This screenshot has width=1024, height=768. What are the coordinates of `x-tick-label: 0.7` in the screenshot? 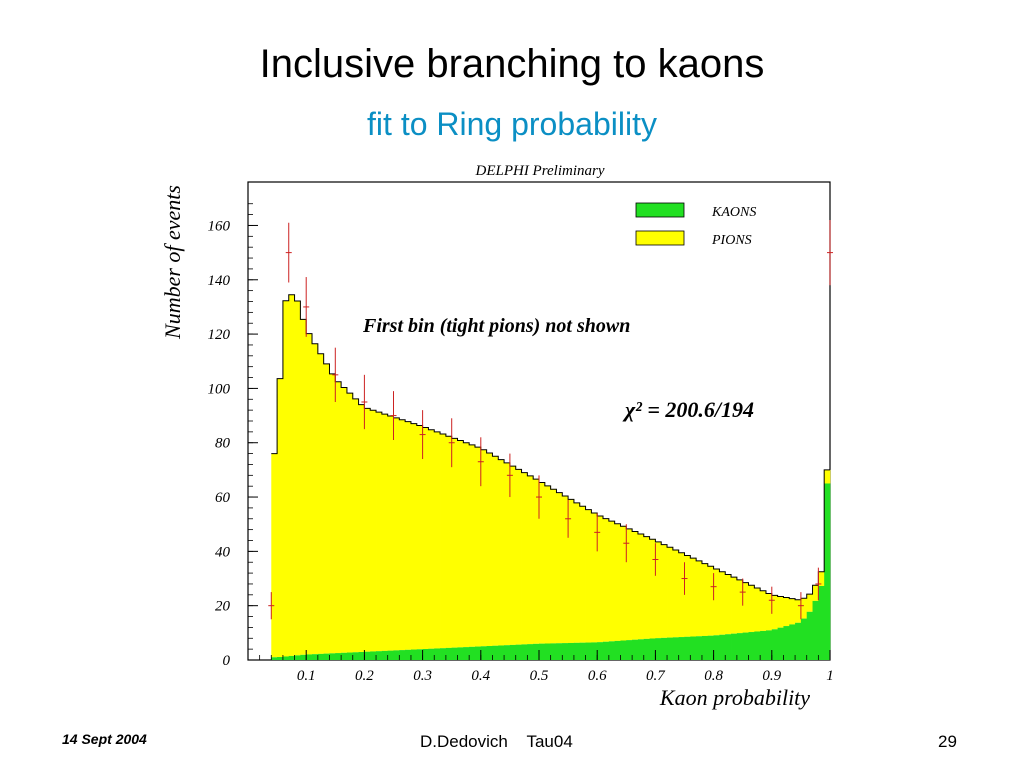 It's located at (656, 676).